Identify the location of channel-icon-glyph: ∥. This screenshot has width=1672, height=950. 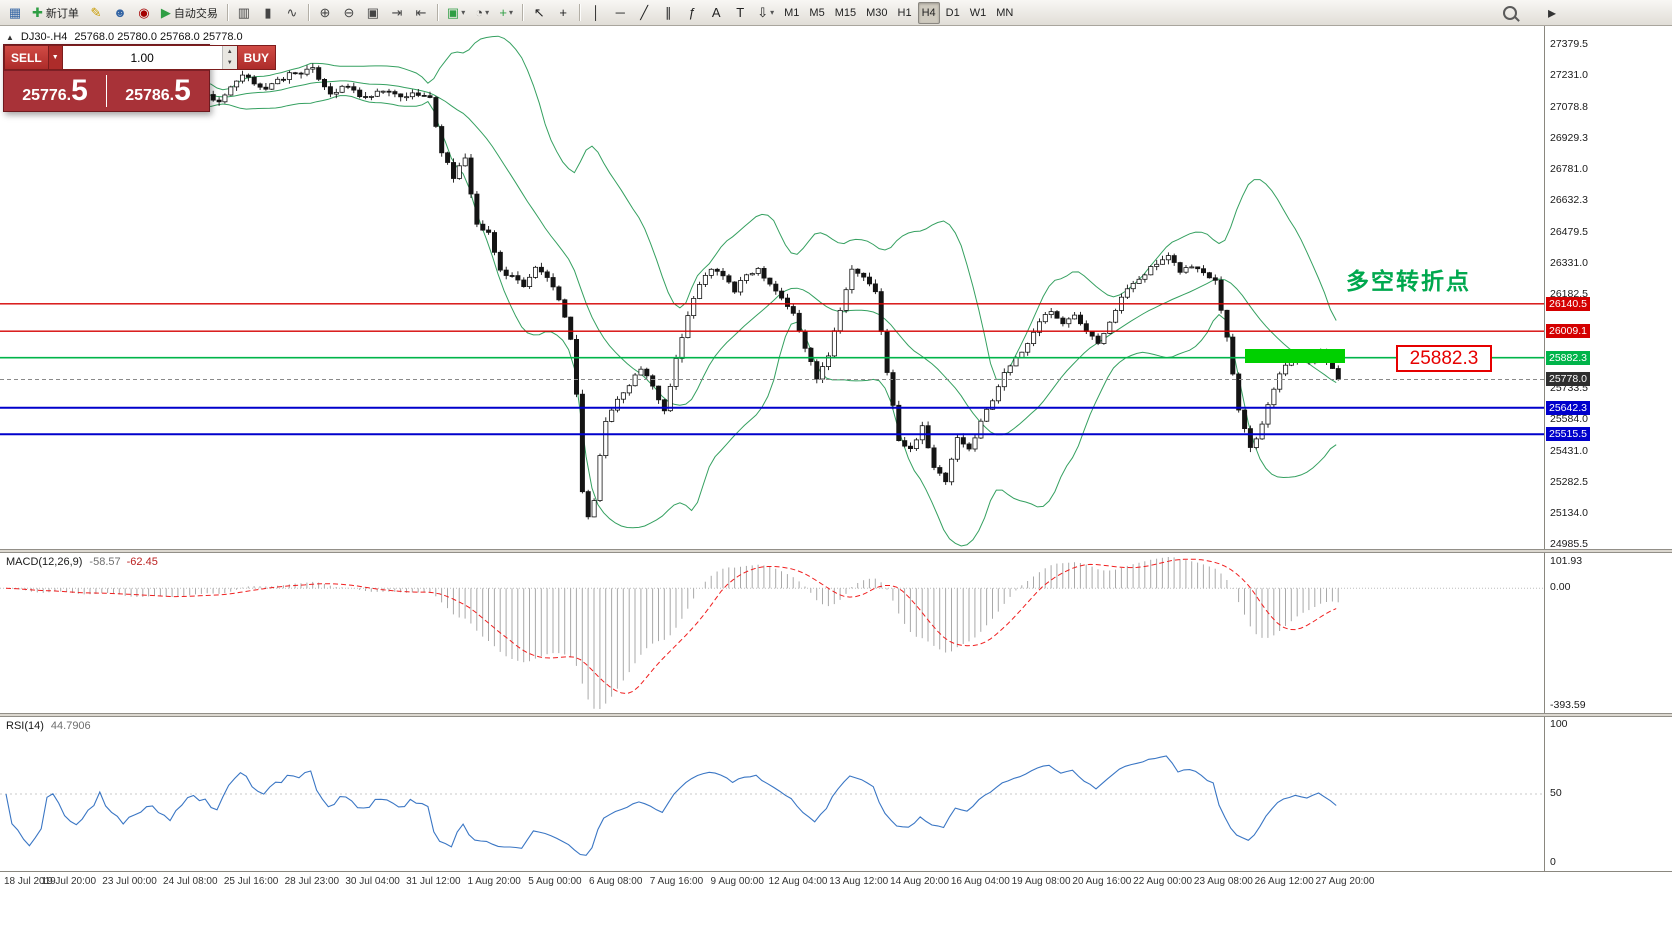
(668, 12).